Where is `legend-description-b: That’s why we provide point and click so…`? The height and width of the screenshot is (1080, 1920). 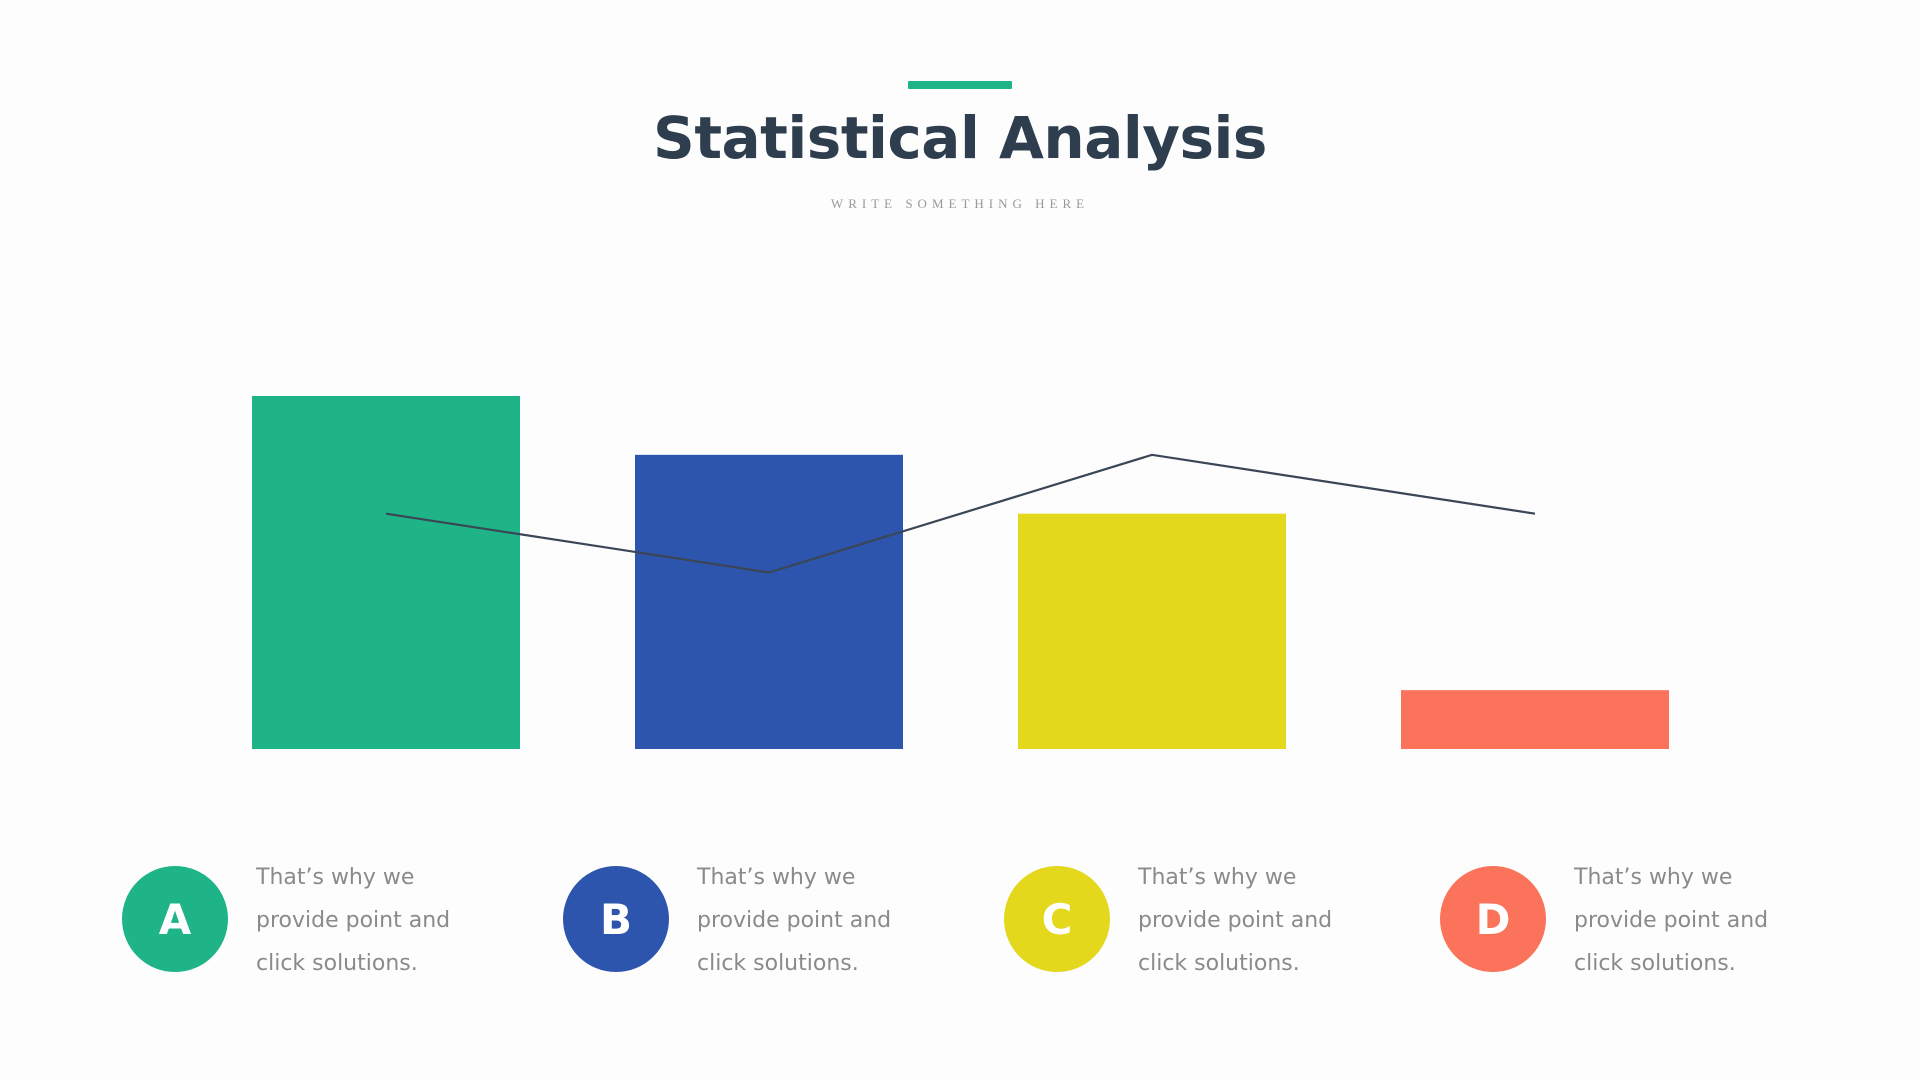
legend-description-b: That’s why we provide point and click so… is located at coordinates (817, 920).